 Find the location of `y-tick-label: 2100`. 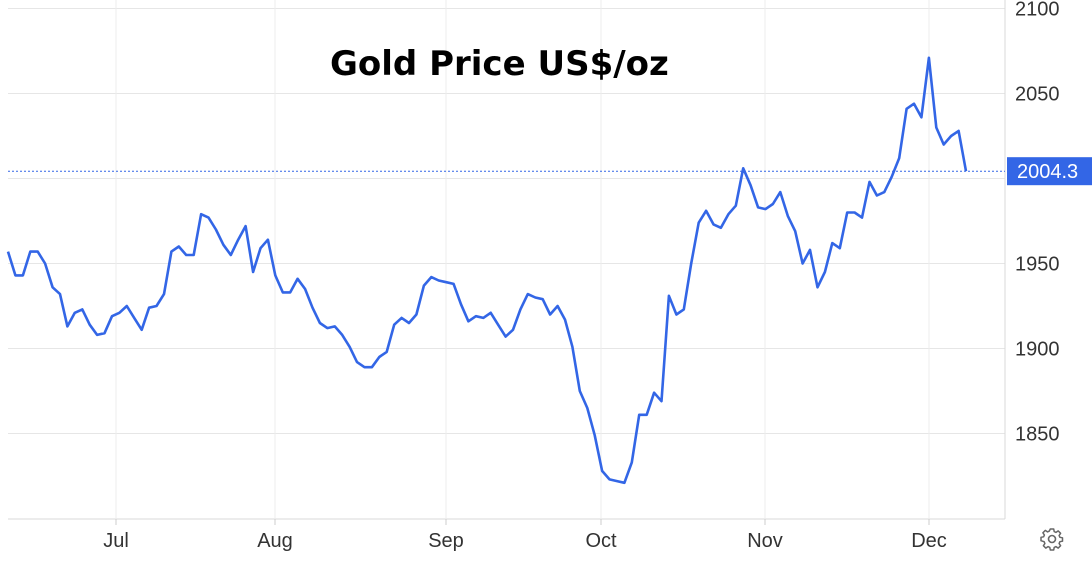

y-tick-label: 2100 is located at coordinates (1037, 10).